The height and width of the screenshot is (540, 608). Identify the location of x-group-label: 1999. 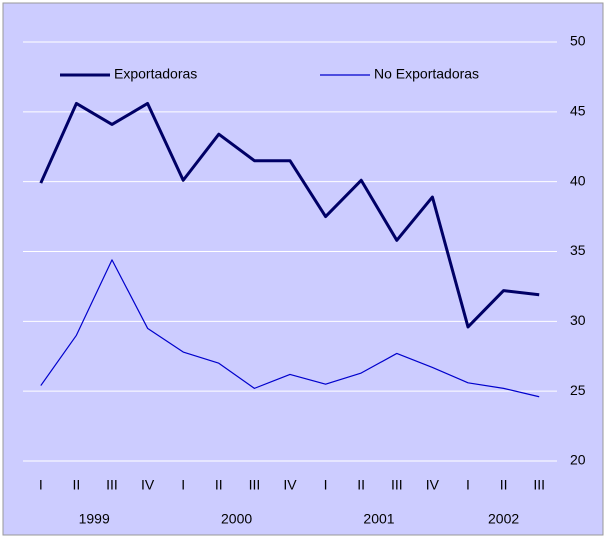
(94, 519).